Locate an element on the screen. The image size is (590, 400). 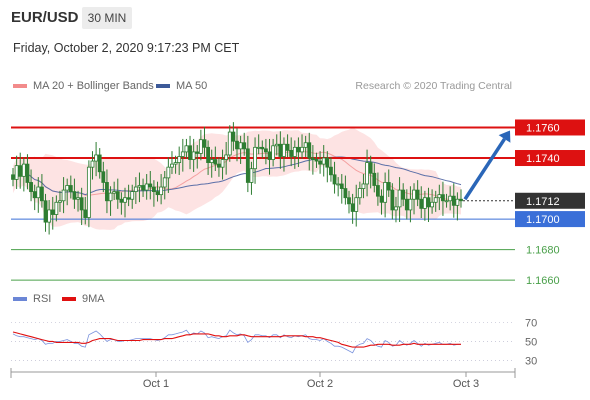
legend-rsi-label: RSI is located at coordinates (42, 299).